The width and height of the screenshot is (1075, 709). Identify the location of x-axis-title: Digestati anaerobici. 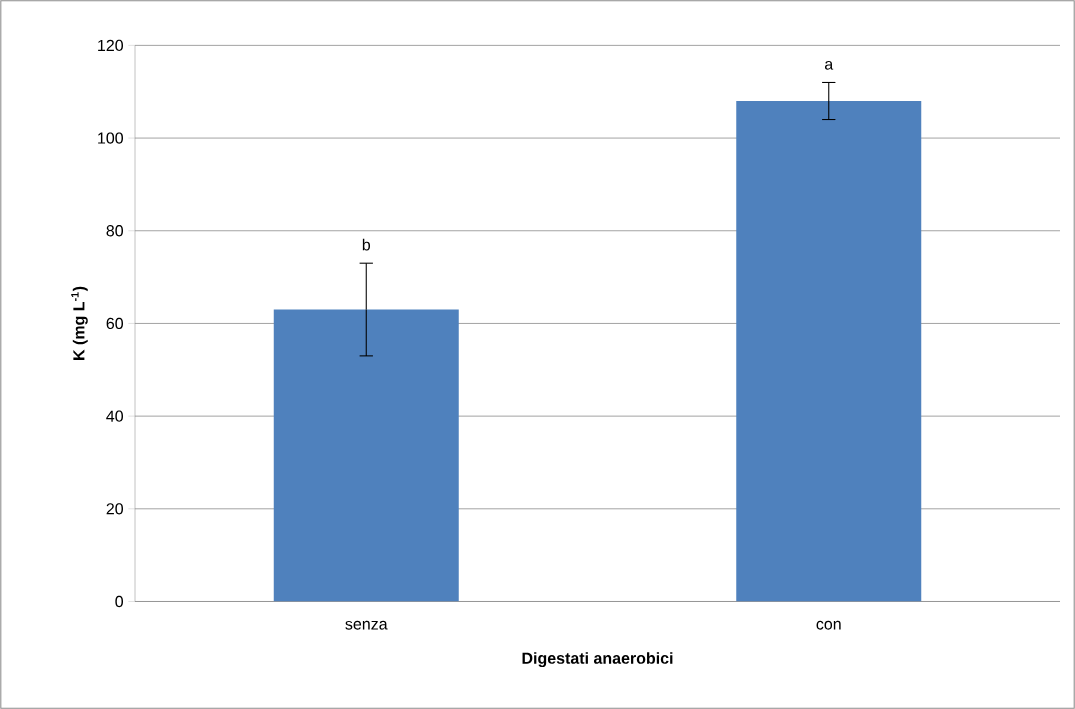
(597, 660).